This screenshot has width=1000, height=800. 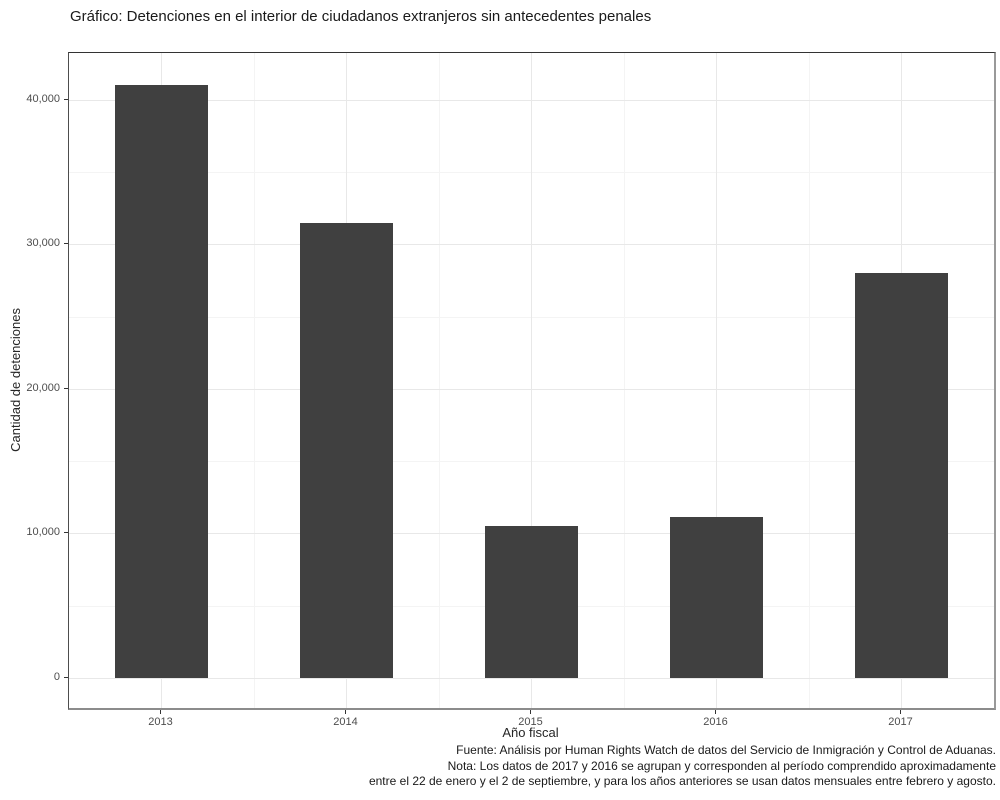 What do you see at coordinates (56, 677) in the screenshot?
I see `y-tick-label: 0` at bounding box center [56, 677].